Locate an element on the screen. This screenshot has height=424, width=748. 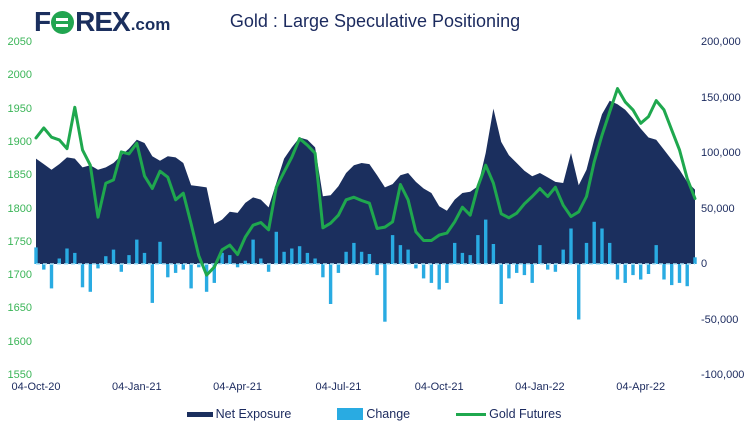
x-axis-tick: 04-Jan-21 is located at coordinates (137, 387).